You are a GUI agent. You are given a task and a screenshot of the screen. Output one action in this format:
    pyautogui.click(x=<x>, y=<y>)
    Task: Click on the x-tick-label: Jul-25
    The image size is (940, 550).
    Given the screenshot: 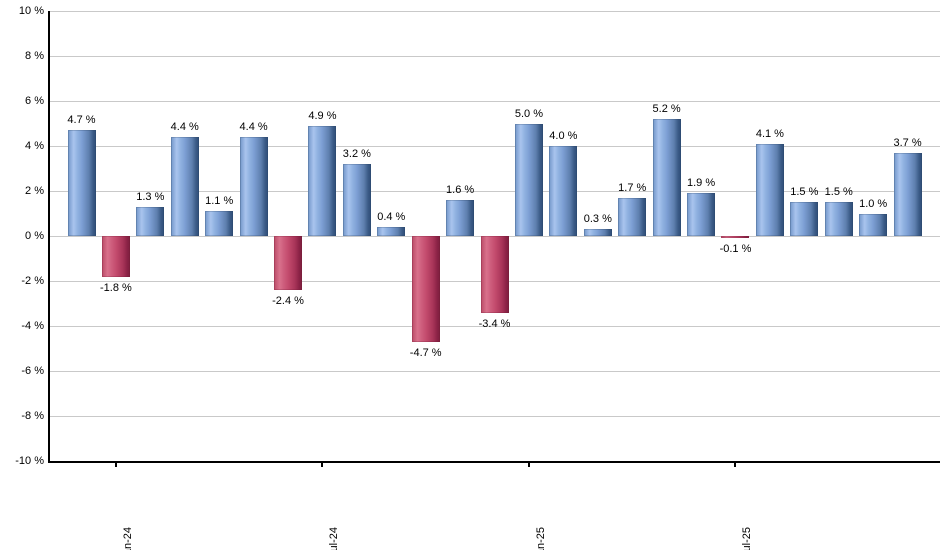 What is the action you would take?
    pyautogui.click(x=747, y=538)
    